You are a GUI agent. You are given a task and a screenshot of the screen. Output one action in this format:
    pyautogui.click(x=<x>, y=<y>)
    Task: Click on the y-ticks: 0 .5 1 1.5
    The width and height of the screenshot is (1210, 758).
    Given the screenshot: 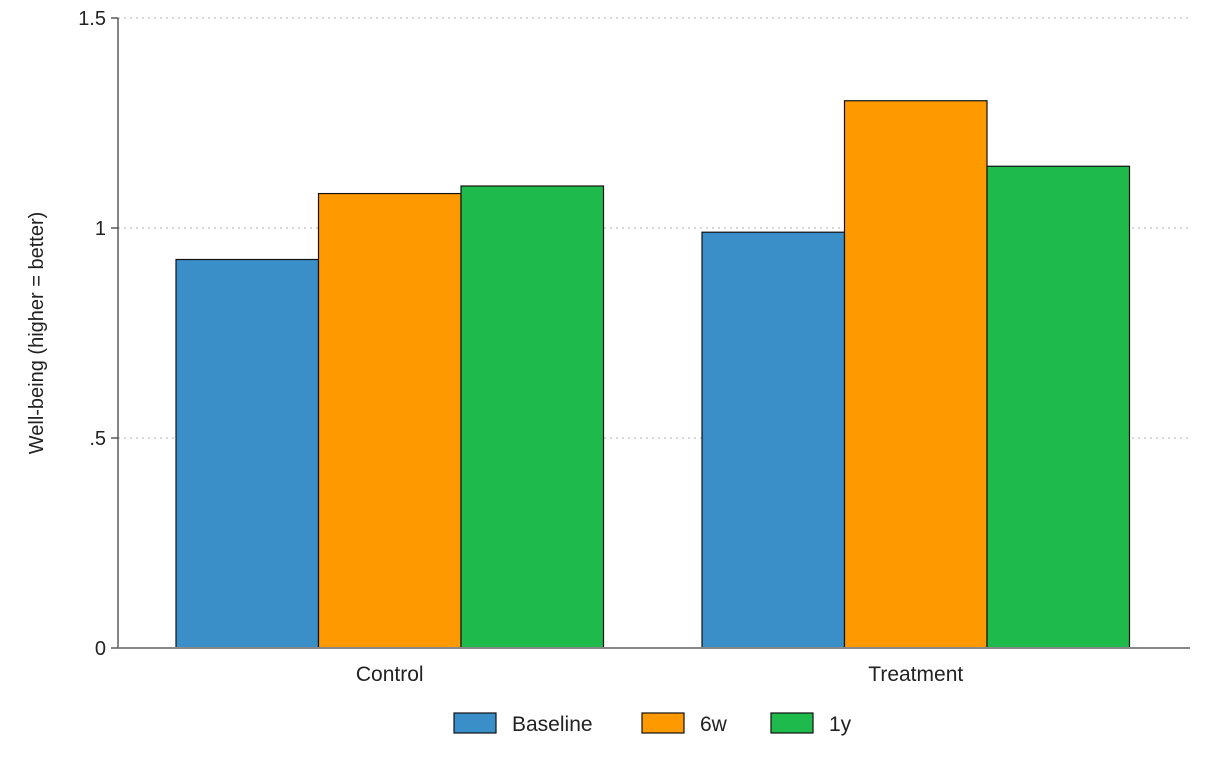 What is the action you would take?
    pyautogui.click(x=98, y=334)
    